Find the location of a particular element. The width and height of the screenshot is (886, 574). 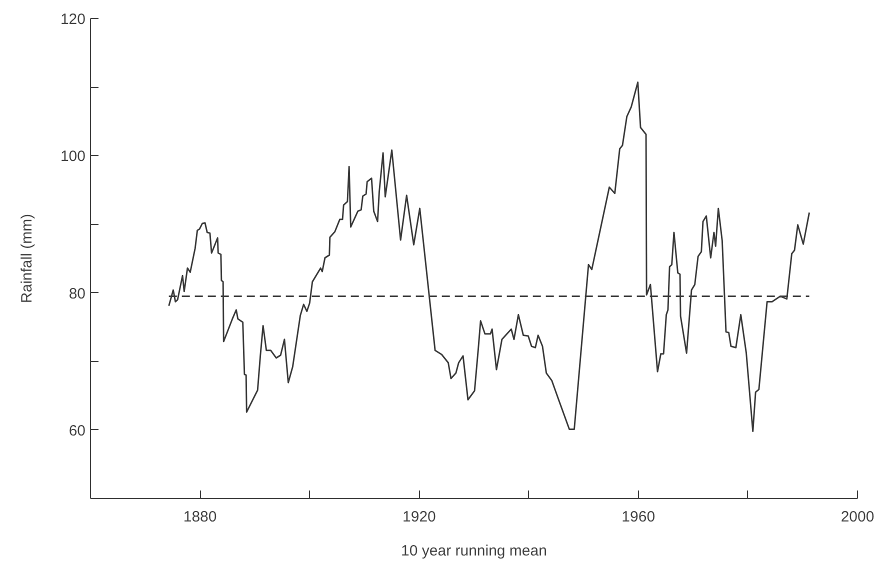

x-tick-label: 1960 is located at coordinates (639, 517).